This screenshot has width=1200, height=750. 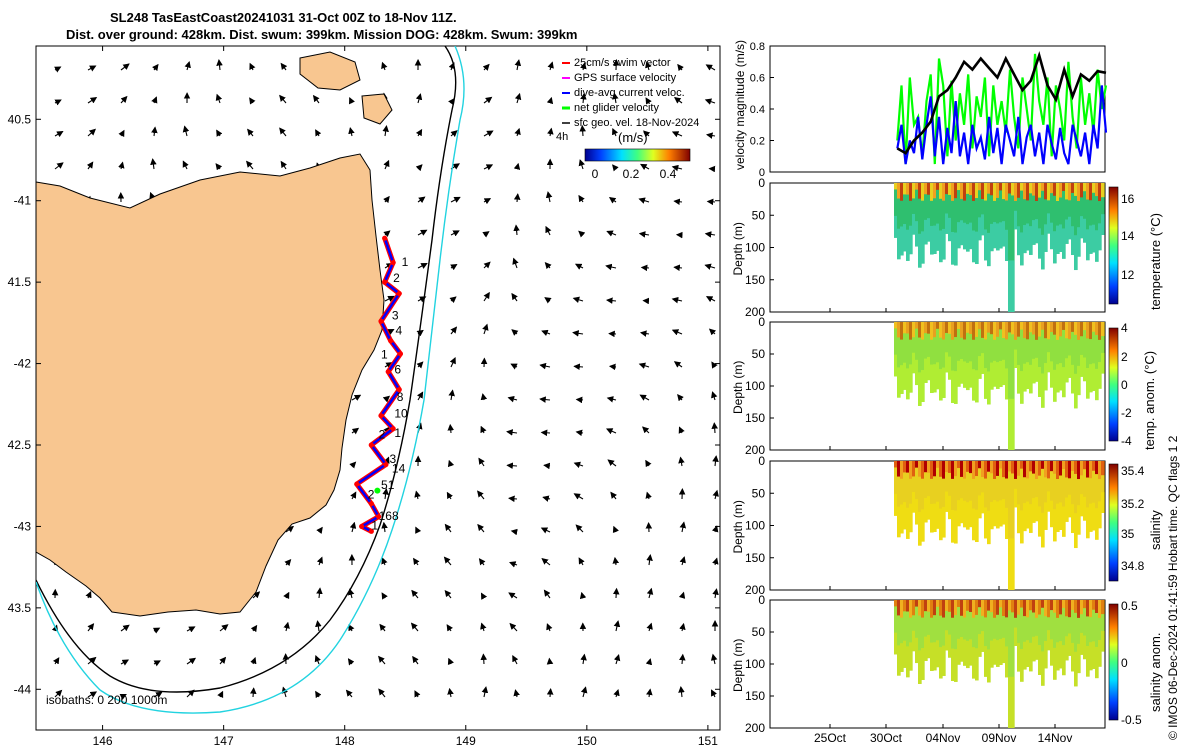 What do you see at coordinates (1055, 738) in the screenshot?
I see `time-tick-14nov: 14Nov` at bounding box center [1055, 738].